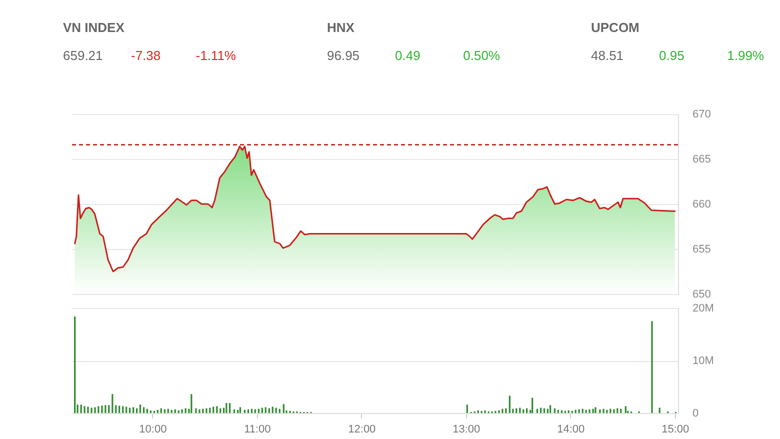 The image size is (780, 439). I want to click on data-label: -7.38, so click(146, 55).